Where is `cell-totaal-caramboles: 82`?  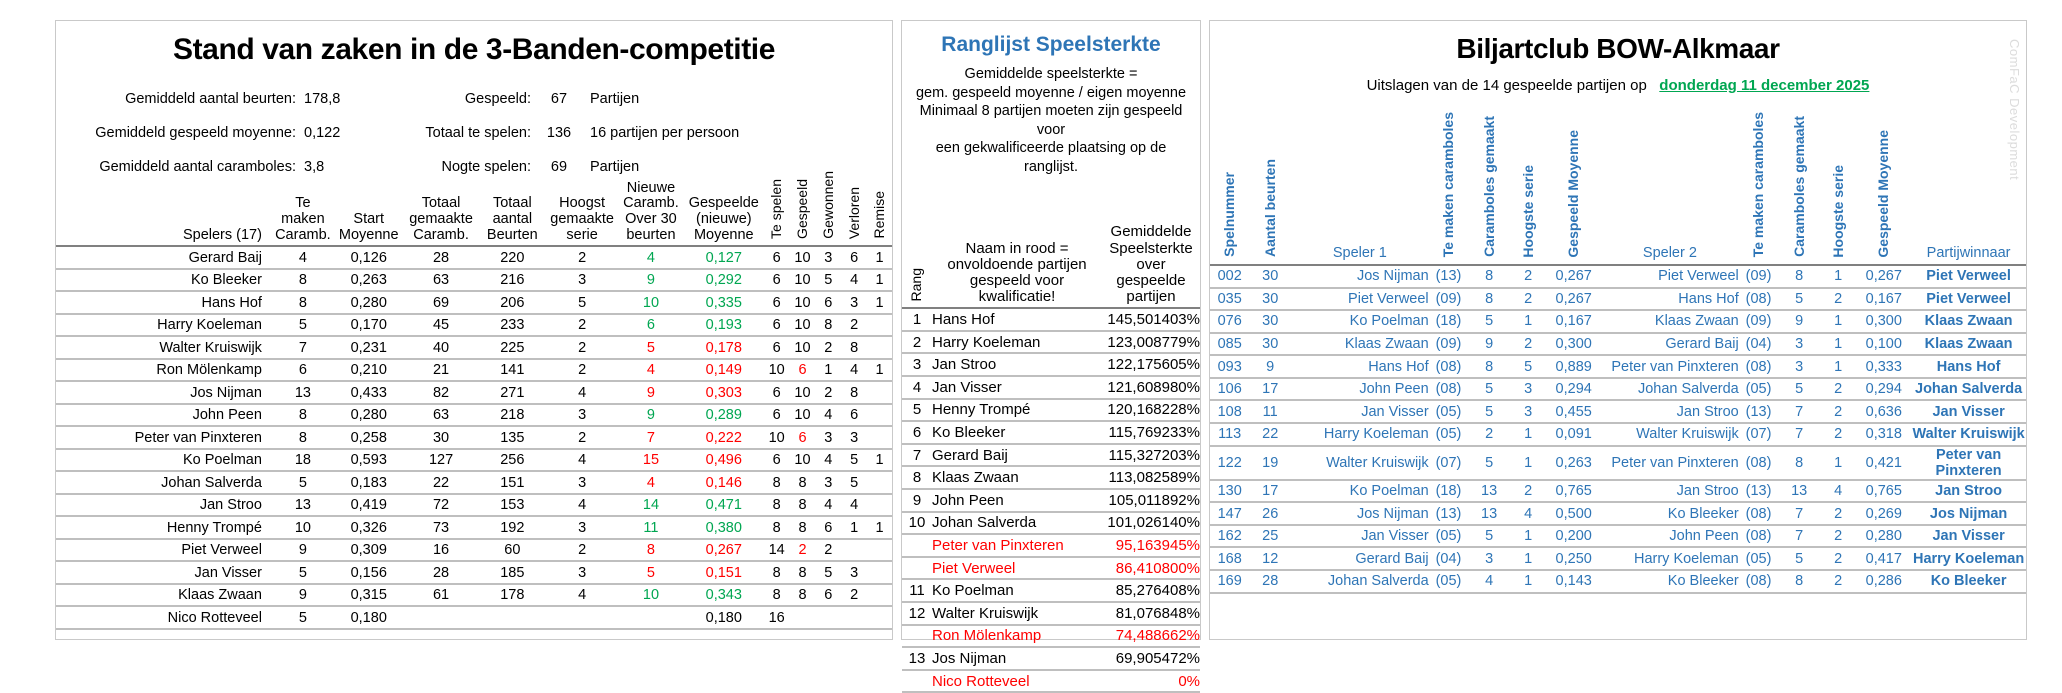 cell-totaal-caramboles: 82 is located at coordinates (441, 393).